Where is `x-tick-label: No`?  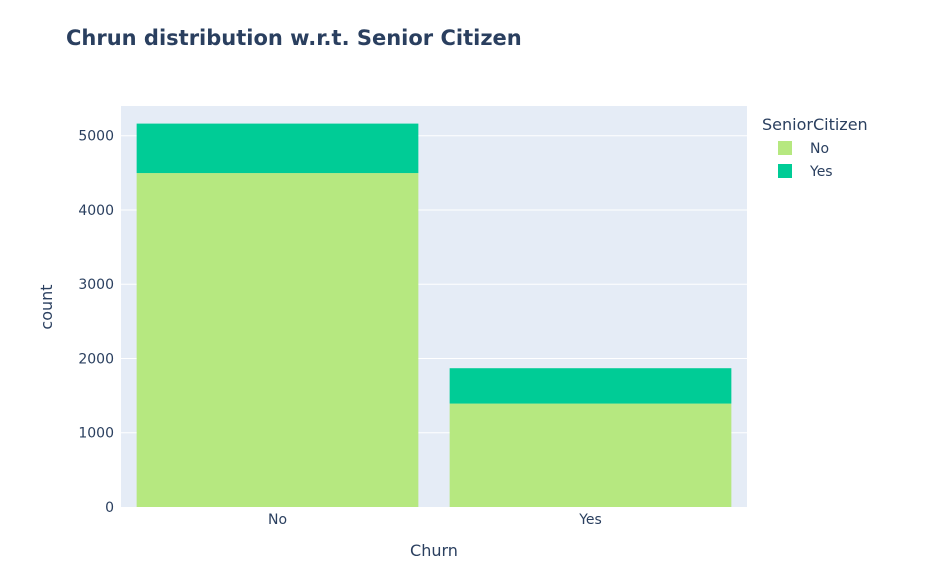
x-tick-label: No is located at coordinates (277, 520).